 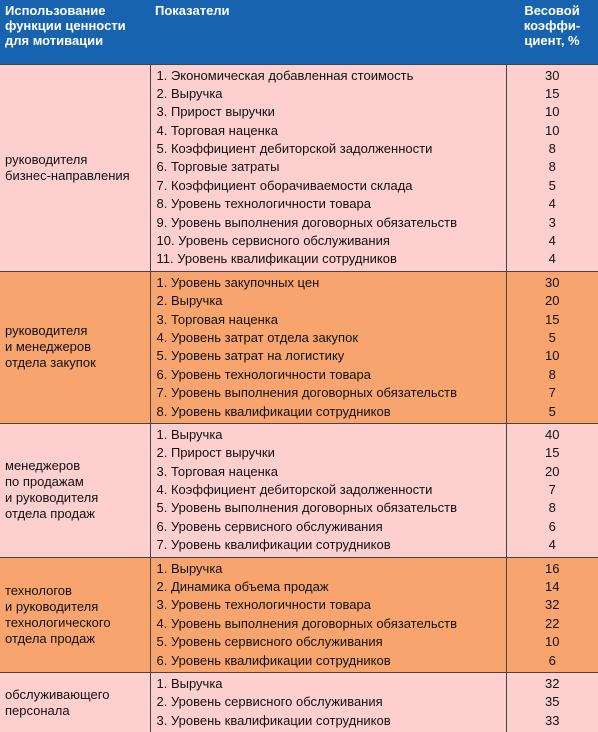 What do you see at coordinates (328, 167) in the screenshot?
I see `indicator: 6. Торговые затраты` at bounding box center [328, 167].